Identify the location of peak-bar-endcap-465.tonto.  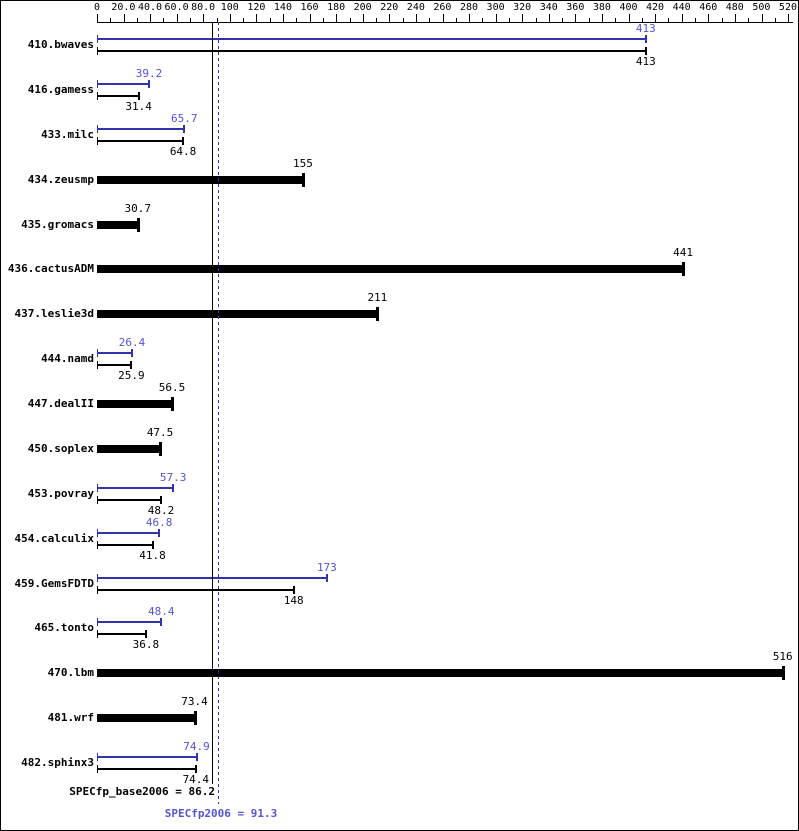
(161, 622).